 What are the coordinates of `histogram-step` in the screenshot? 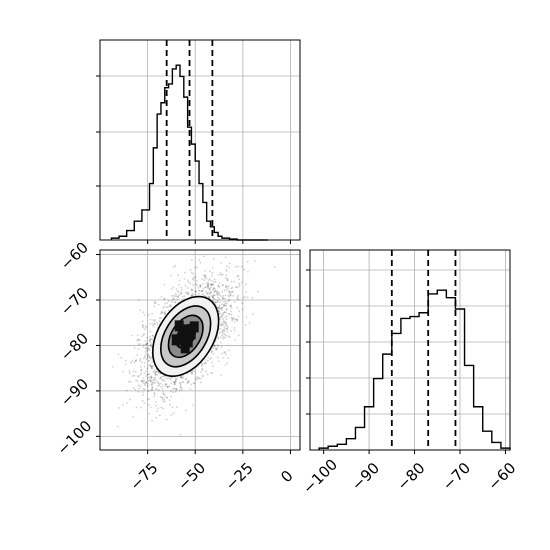 It's located at (189, 152).